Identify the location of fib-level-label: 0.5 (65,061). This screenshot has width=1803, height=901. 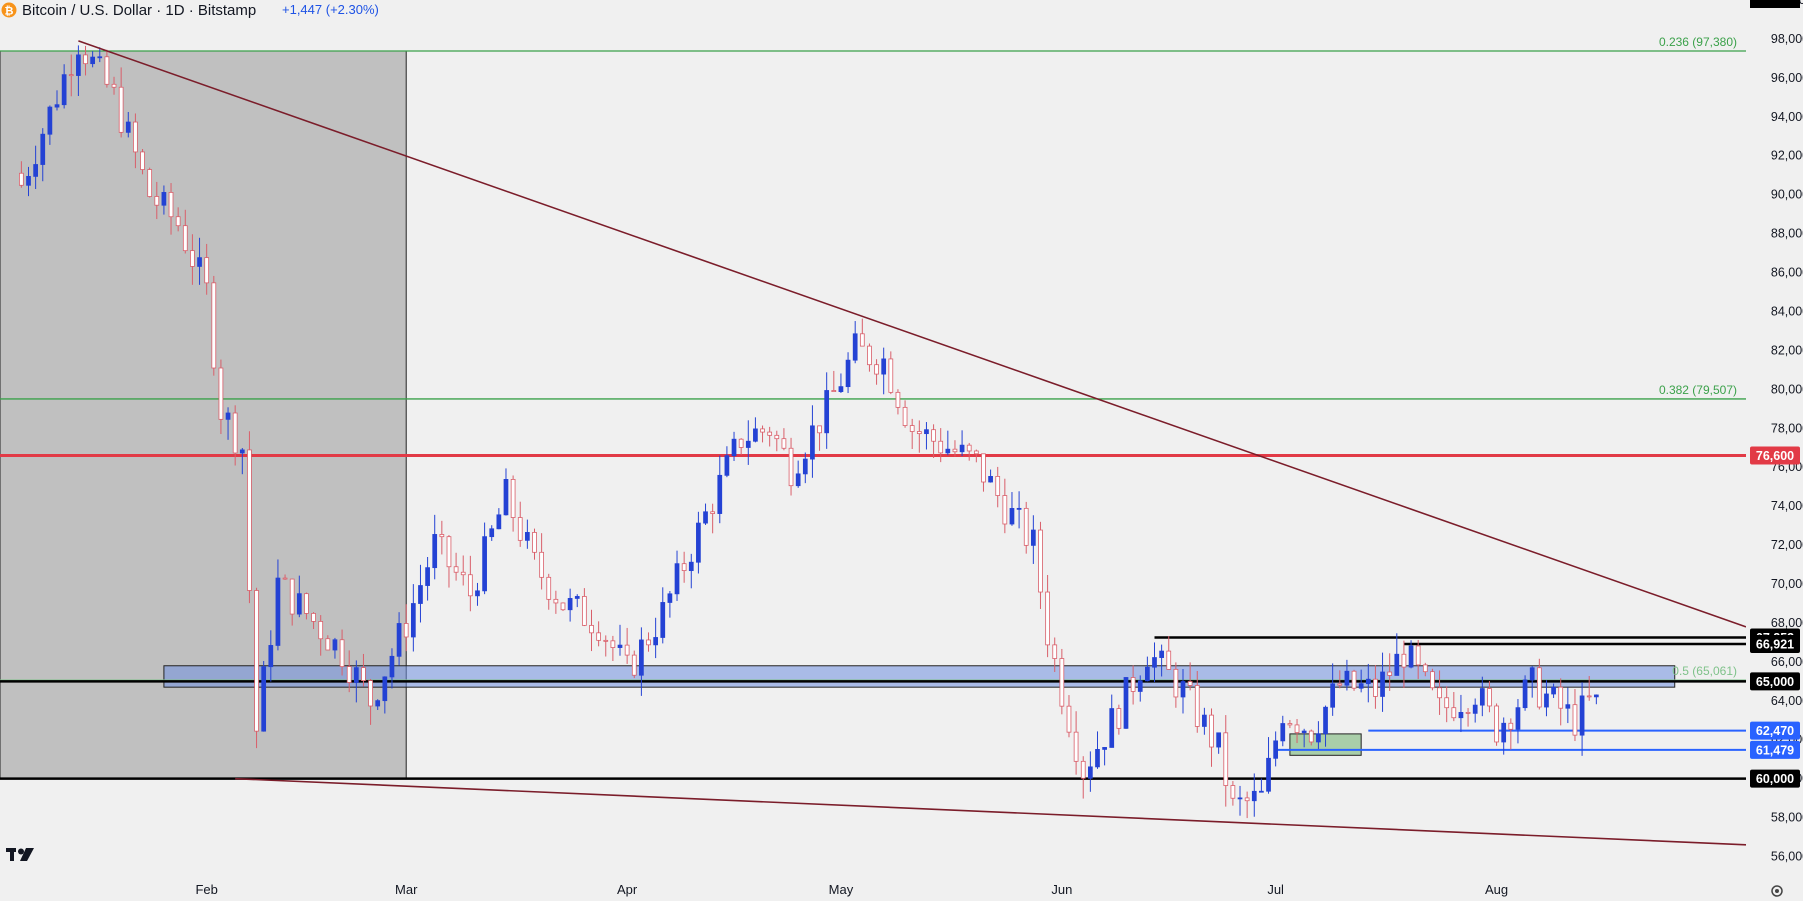
(1704, 671).